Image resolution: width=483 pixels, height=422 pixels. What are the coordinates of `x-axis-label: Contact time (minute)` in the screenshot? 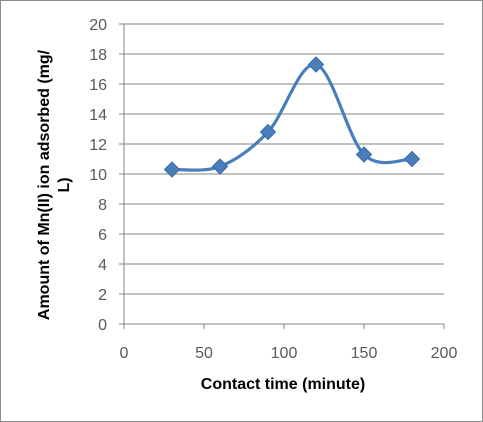 It's located at (283, 384).